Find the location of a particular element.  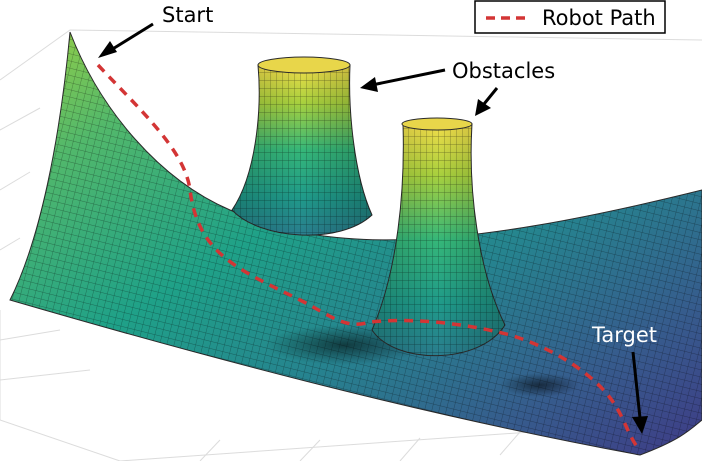

target-arrow is located at coordinates (636, 385).